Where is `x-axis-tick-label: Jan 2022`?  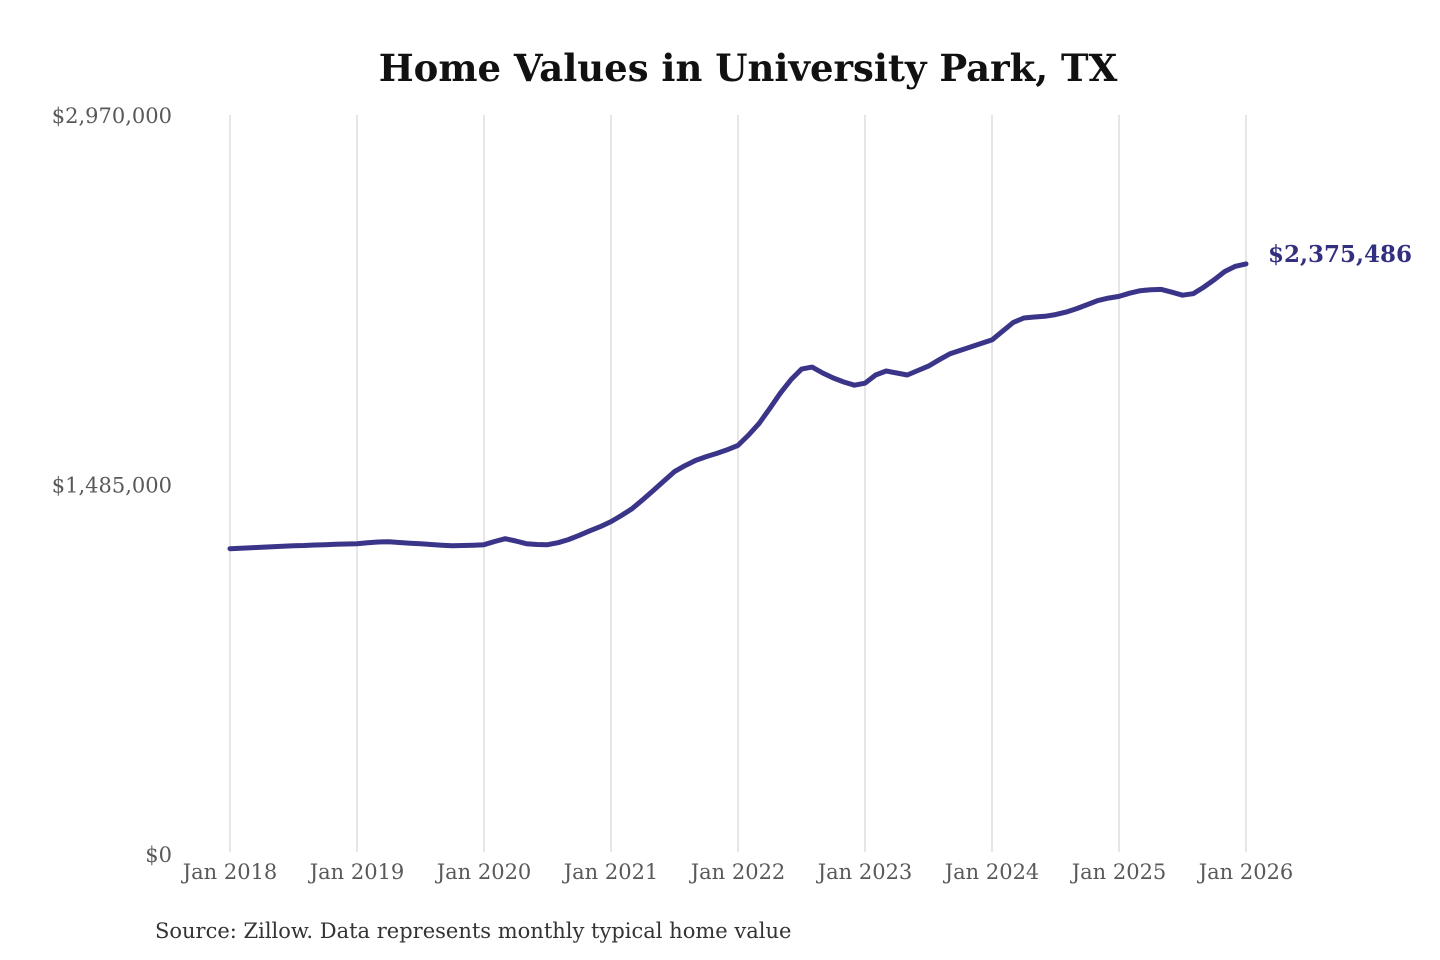
x-axis-tick-label: Jan 2022 is located at coordinates (737, 872).